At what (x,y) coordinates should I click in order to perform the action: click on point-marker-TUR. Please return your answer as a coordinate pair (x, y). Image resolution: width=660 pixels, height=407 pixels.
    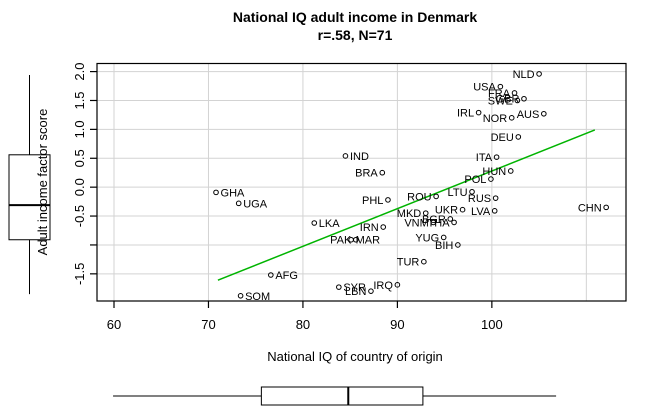
    Looking at the image, I should click on (424, 261).